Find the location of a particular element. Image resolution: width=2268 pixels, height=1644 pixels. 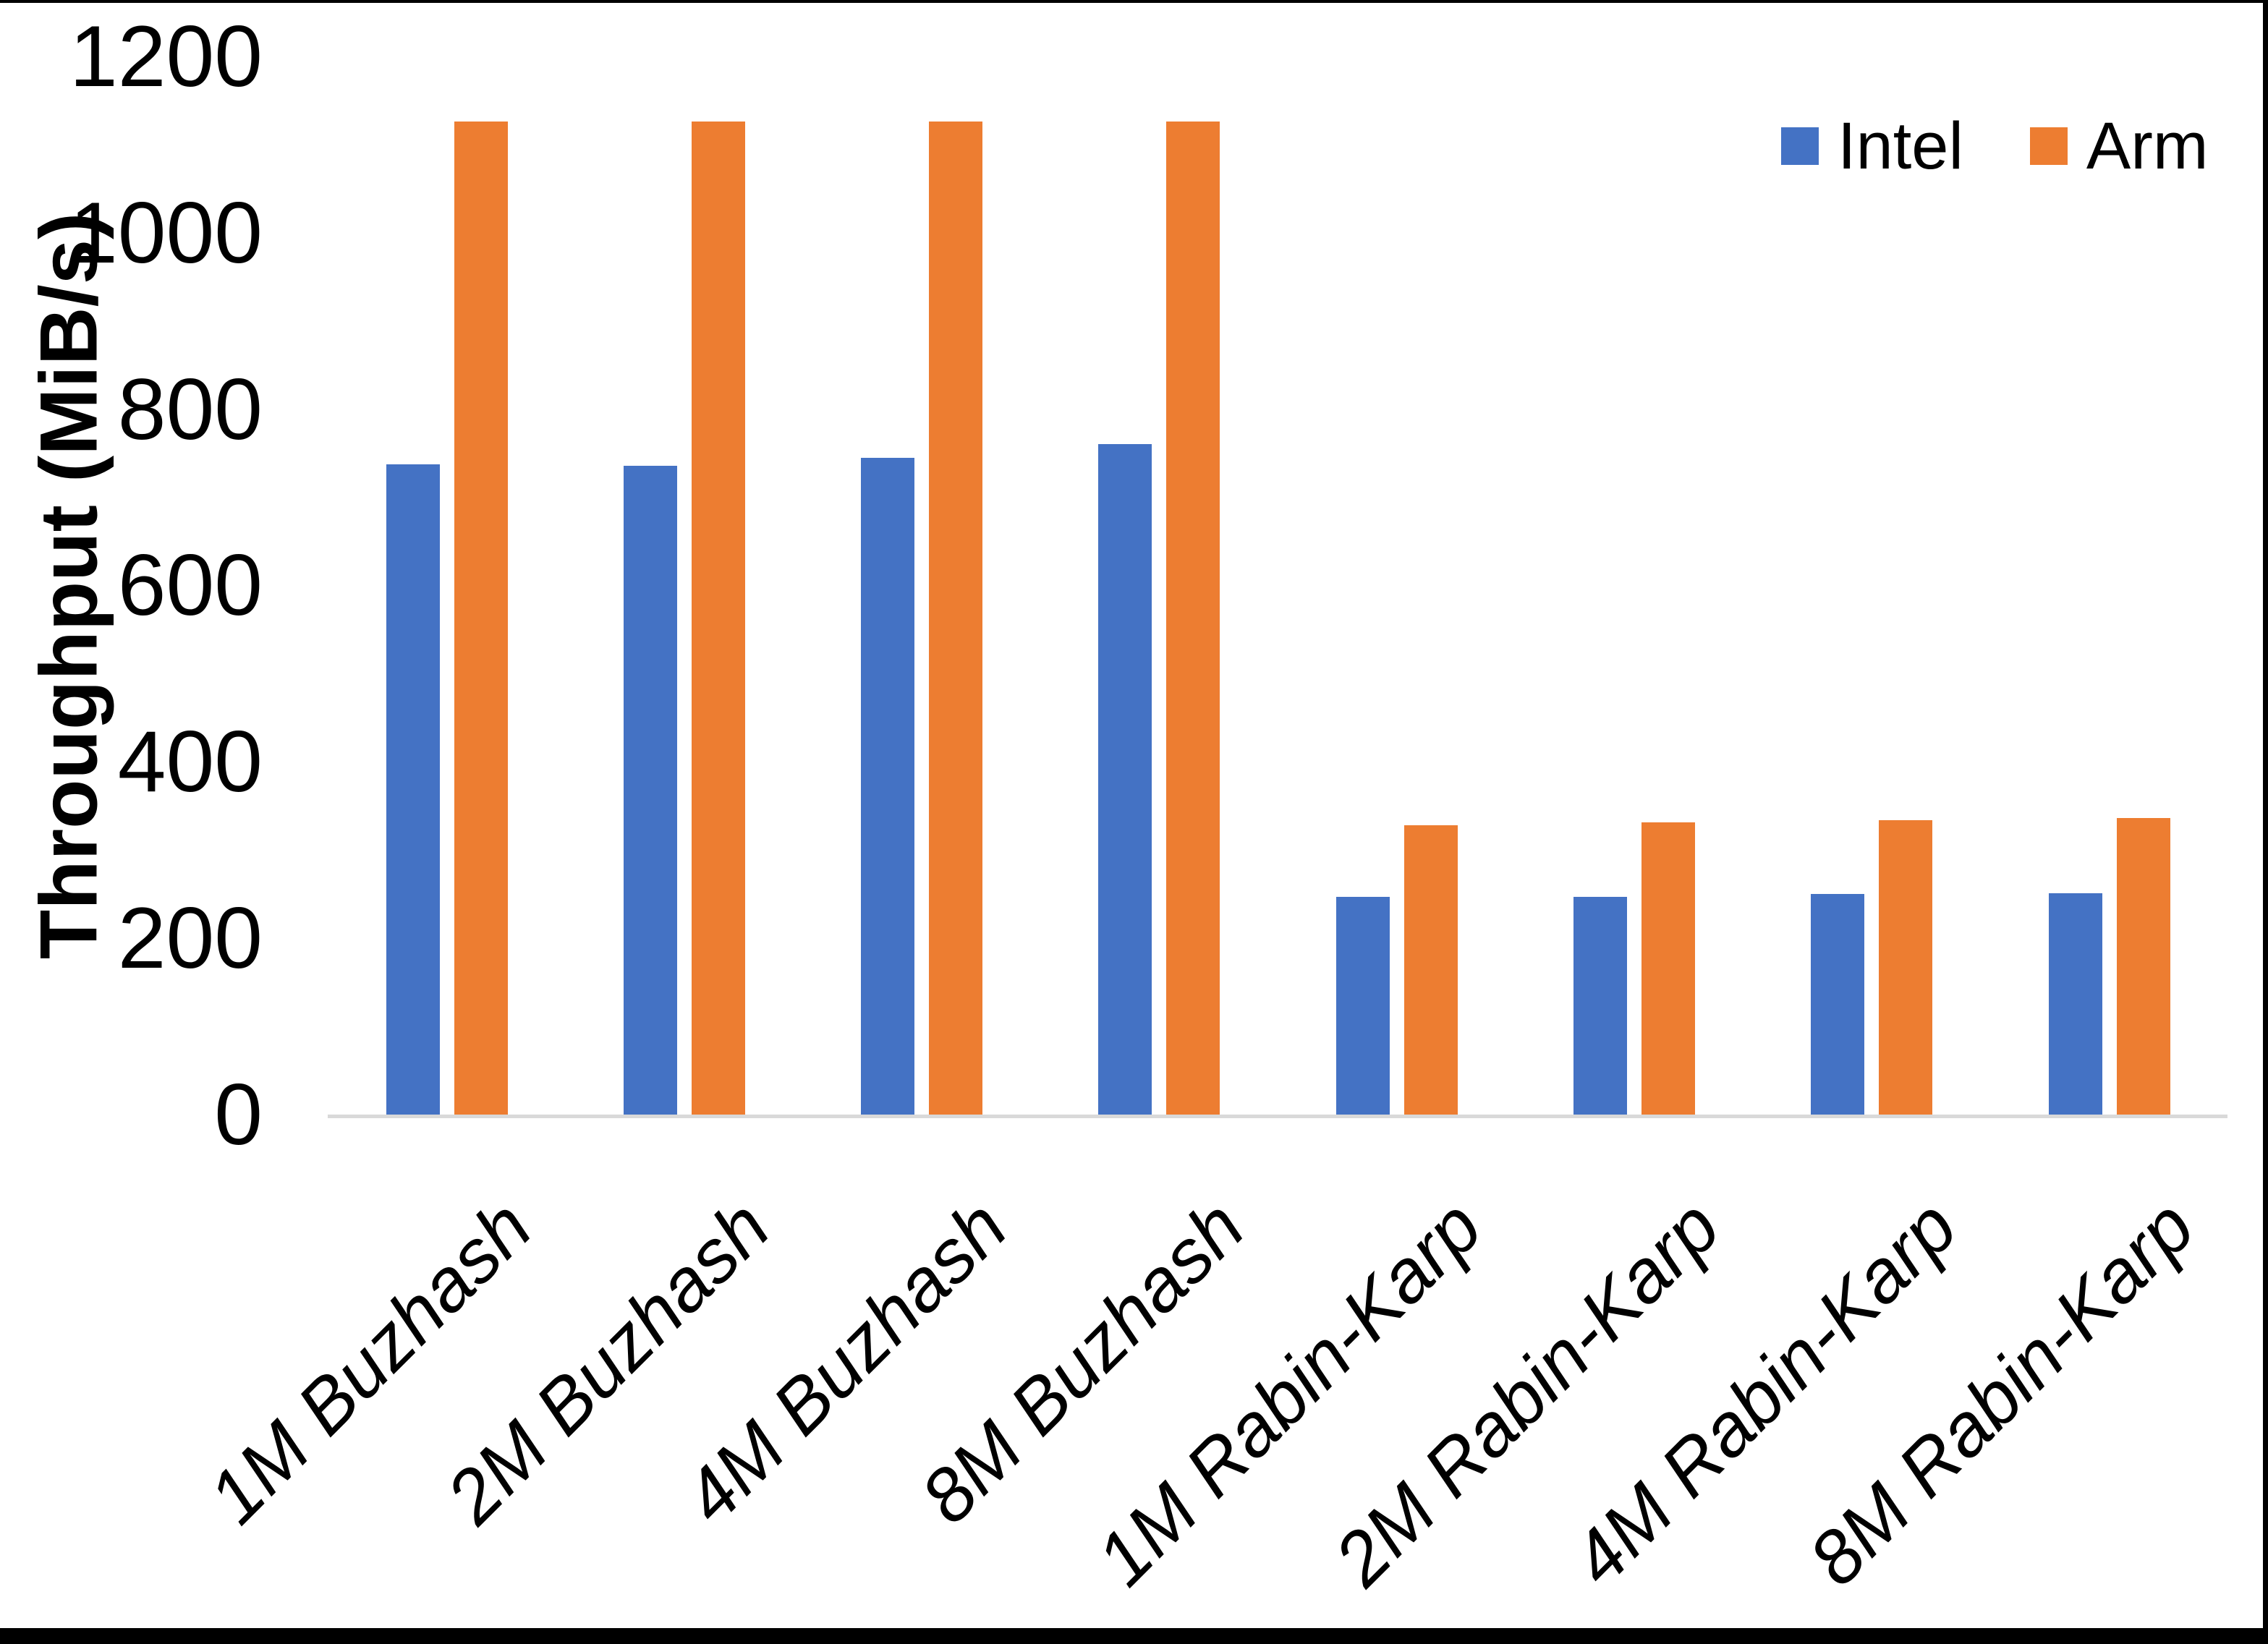

y-tick-label-200: 200 is located at coordinates (190, 938).